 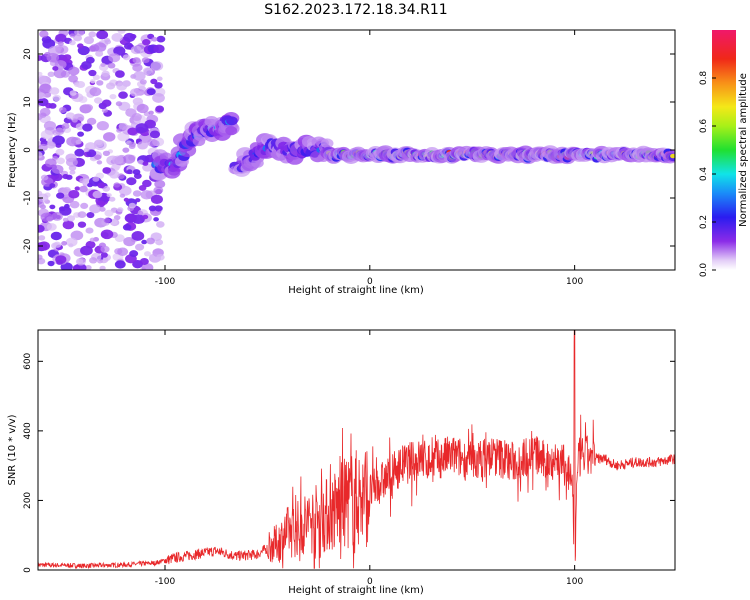 What do you see at coordinates (704, 78) in the screenshot?
I see `colorbar-tick-label: 0.8` at bounding box center [704, 78].